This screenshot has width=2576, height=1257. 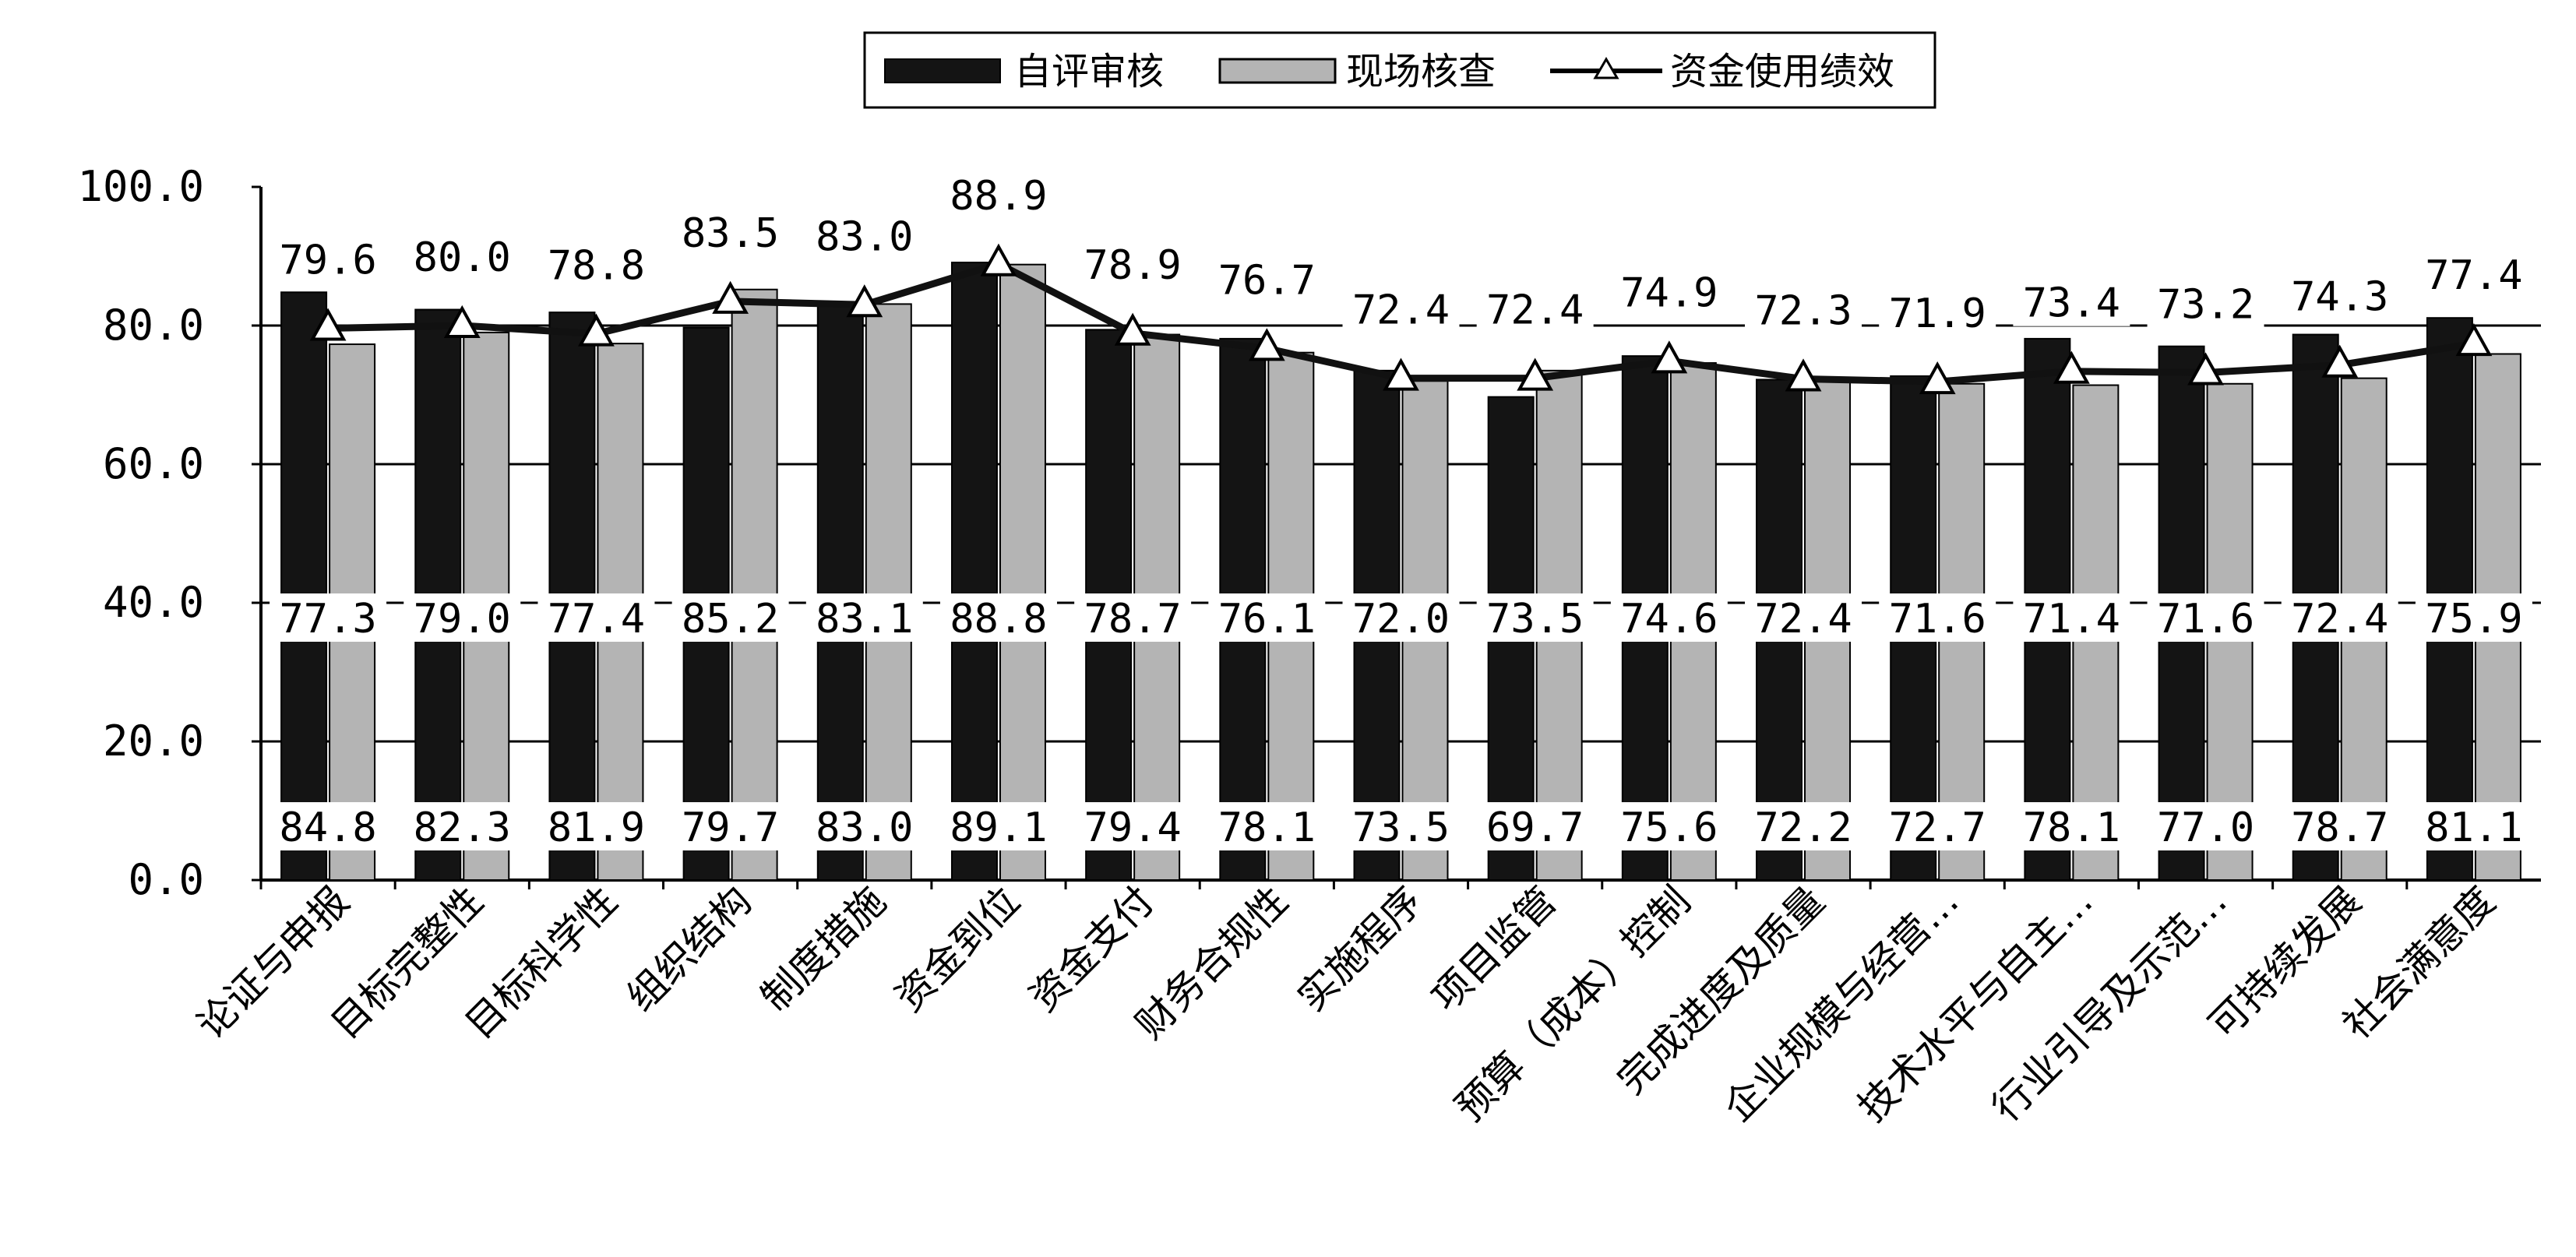 I want to click on label-self-review: 79.4, so click(x=1133, y=828).